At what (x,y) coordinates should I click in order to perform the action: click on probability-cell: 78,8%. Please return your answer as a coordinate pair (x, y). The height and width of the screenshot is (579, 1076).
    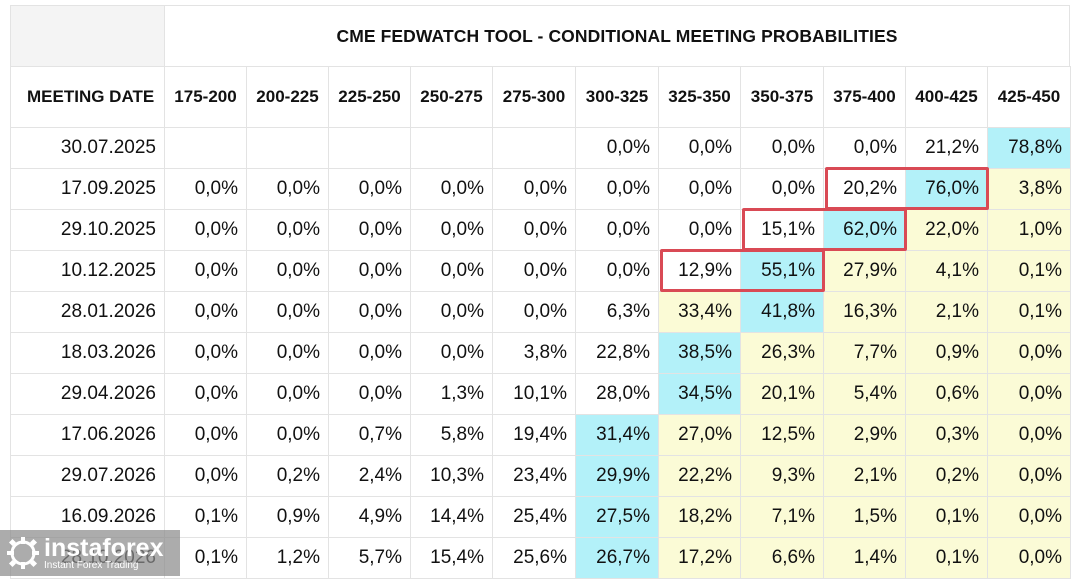
    Looking at the image, I should click on (1029, 148).